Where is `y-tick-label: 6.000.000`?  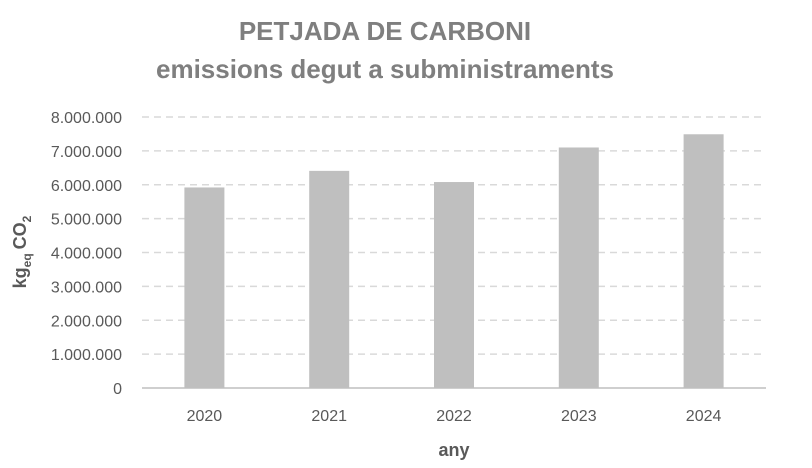
y-tick-label: 6.000.000 is located at coordinates (86, 186).